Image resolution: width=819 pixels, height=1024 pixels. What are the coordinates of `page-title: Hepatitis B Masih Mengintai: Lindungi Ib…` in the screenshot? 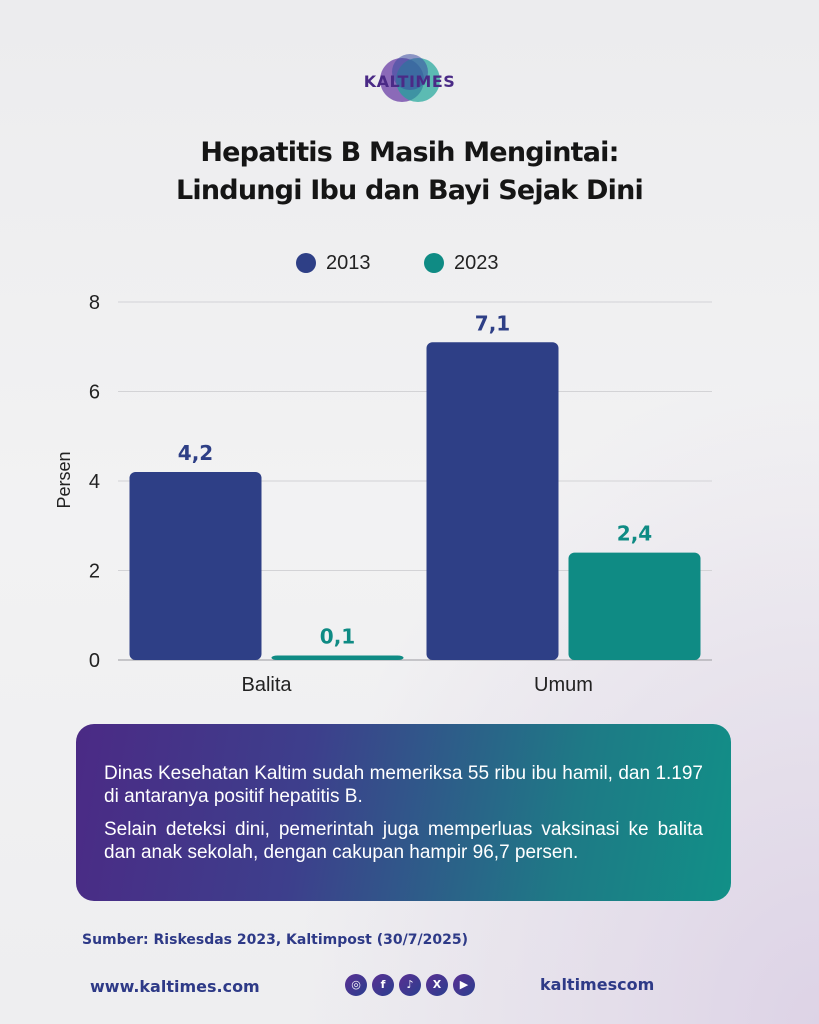 It's located at (409, 172).